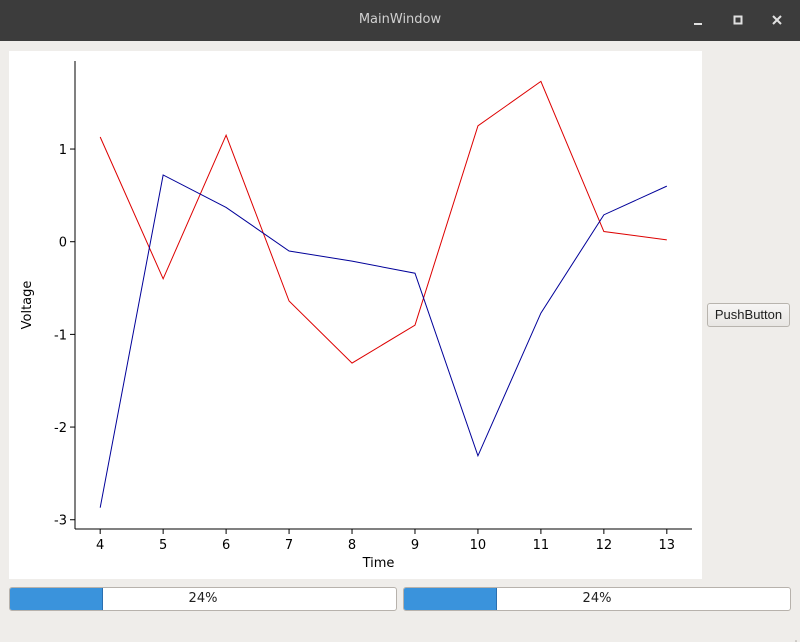 The image size is (800, 642). What do you see at coordinates (63, 243) in the screenshot?
I see `y-tick-label: 0` at bounding box center [63, 243].